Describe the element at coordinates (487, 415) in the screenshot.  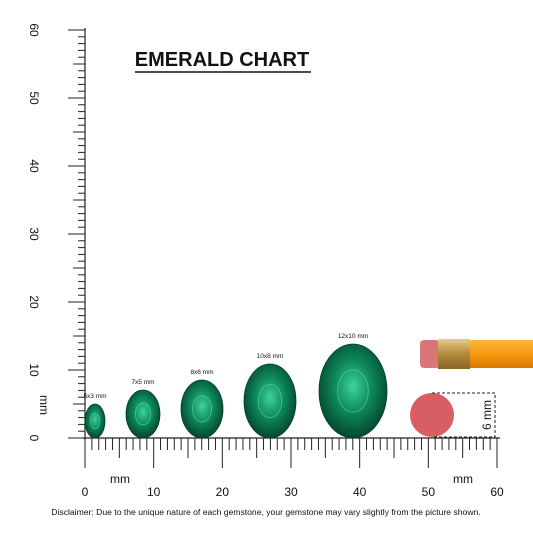
I see `eraser-label: 6 mm` at that location.